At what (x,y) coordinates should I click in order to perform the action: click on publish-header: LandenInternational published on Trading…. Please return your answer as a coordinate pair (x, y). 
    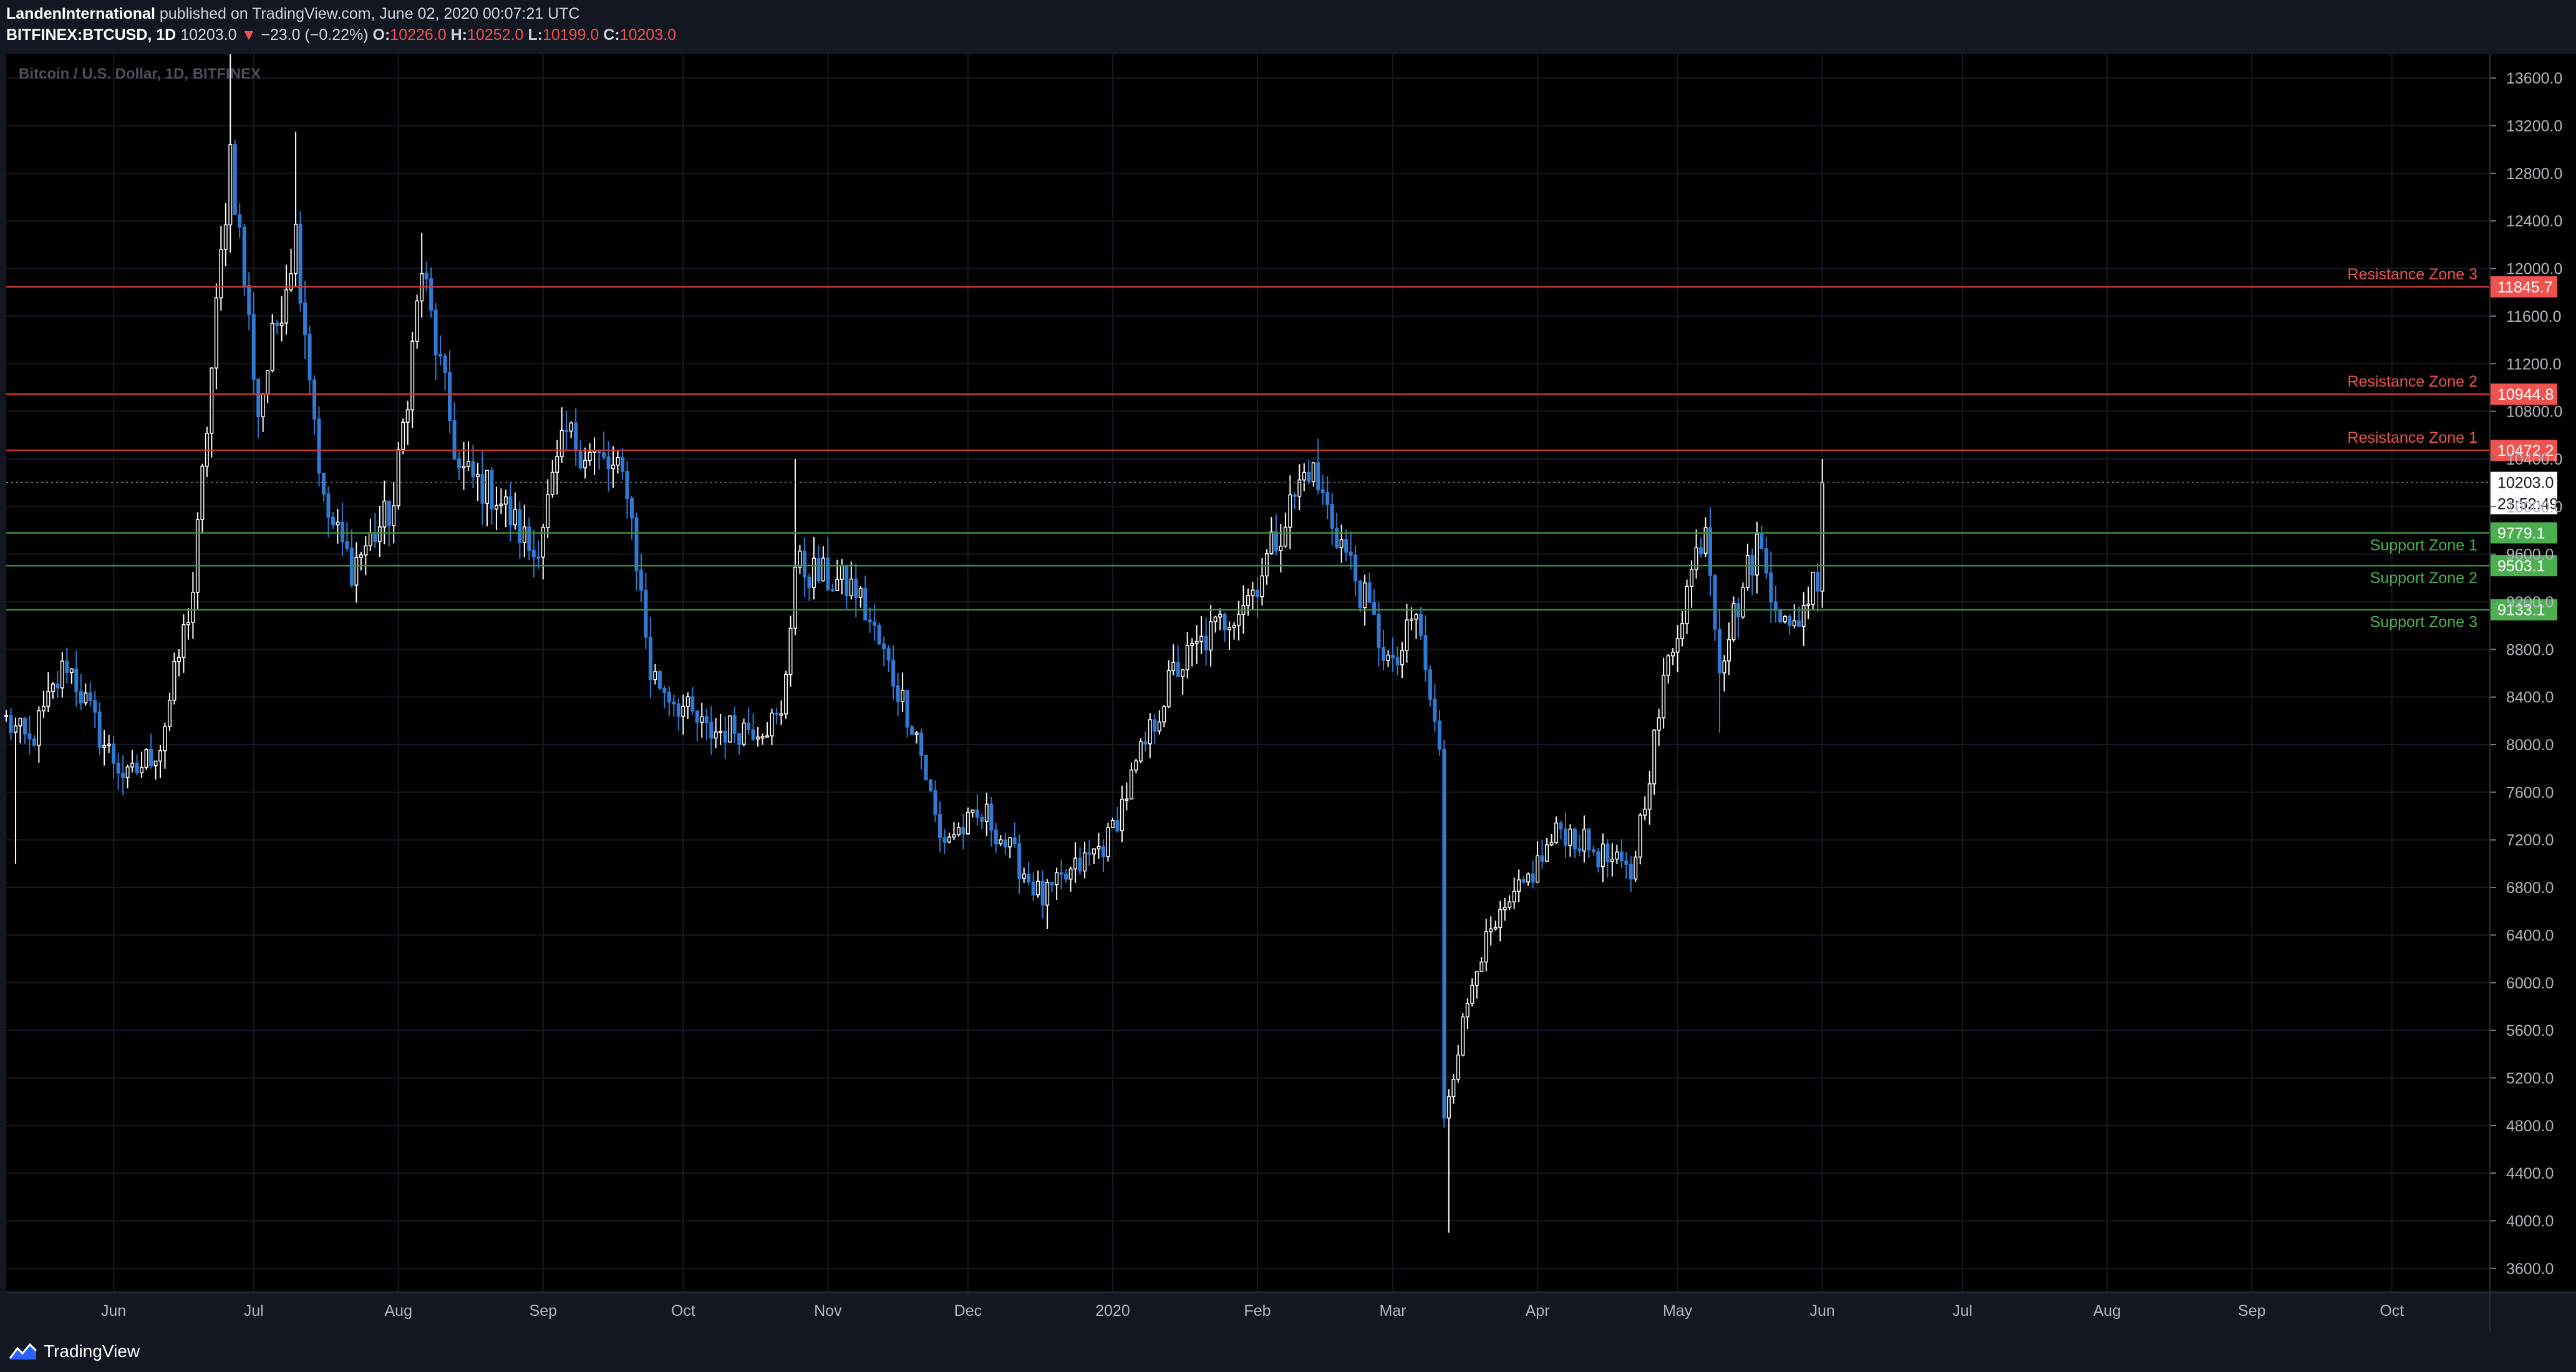
    Looking at the image, I should click on (1288, 25).